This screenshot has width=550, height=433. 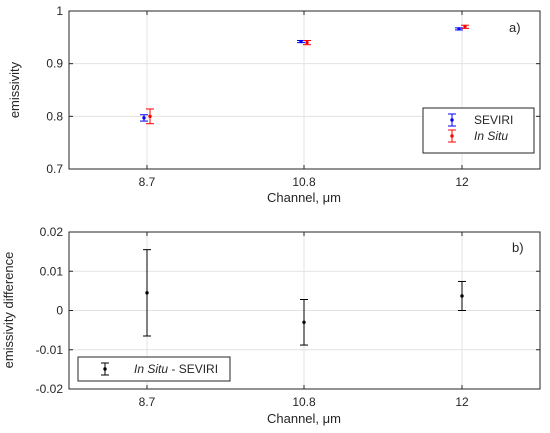 What do you see at coordinates (151, 369) in the screenshot?
I see `legend-label-difference-italic: In Situ` at bounding box center [151, 369].